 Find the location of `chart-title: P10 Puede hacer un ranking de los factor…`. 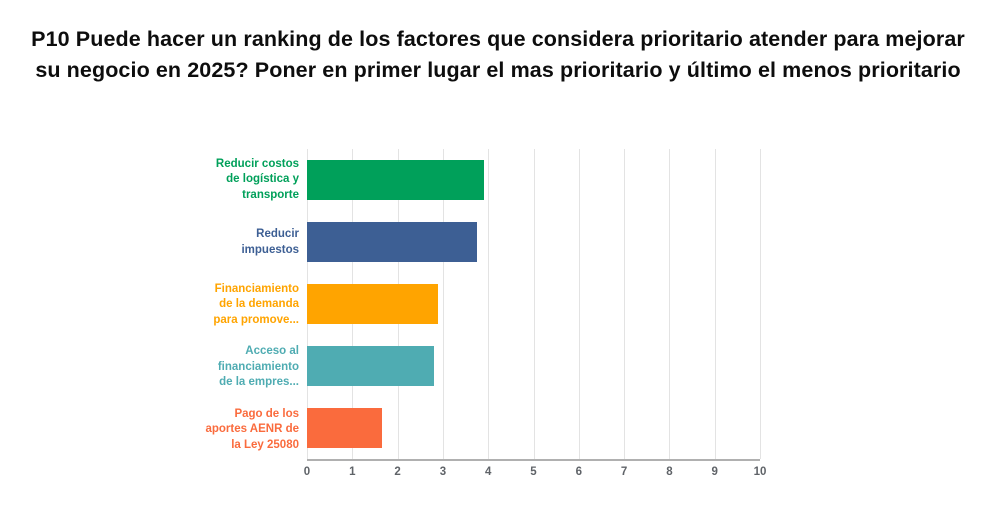

chart-title: P10 Puede hacer un ranking de los factor… is located at coordinates (498, 55).